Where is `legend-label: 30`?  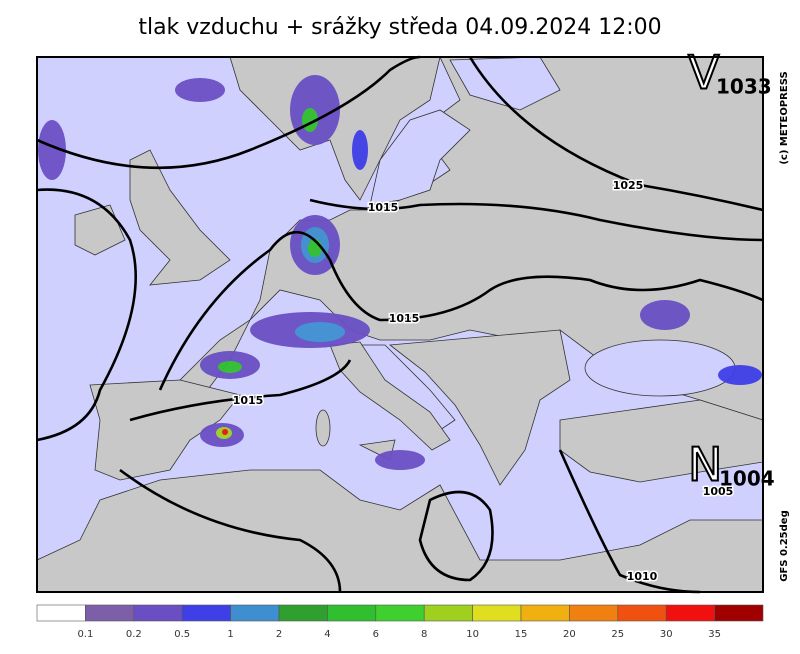 legend-label: 30 is located at coordinates (666, 634).